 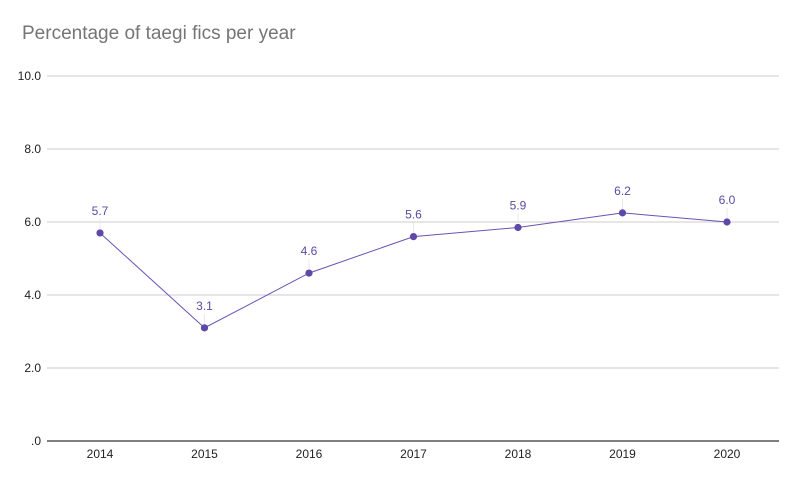 What do you see at coordinates (518, 205) in the screenshot?
I see `data-label: 5.9` at bounding box center [518, 205].